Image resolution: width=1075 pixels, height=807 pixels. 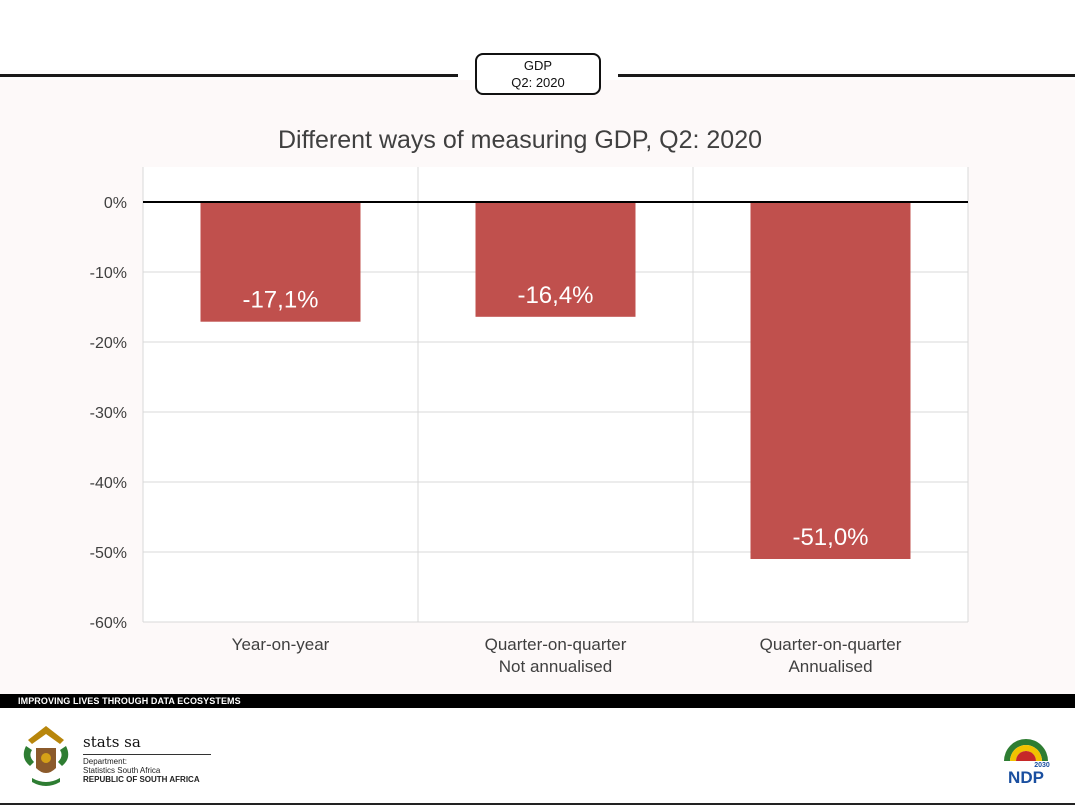 I want to click on data-label: -16,4%, so click(x=555, y=295).